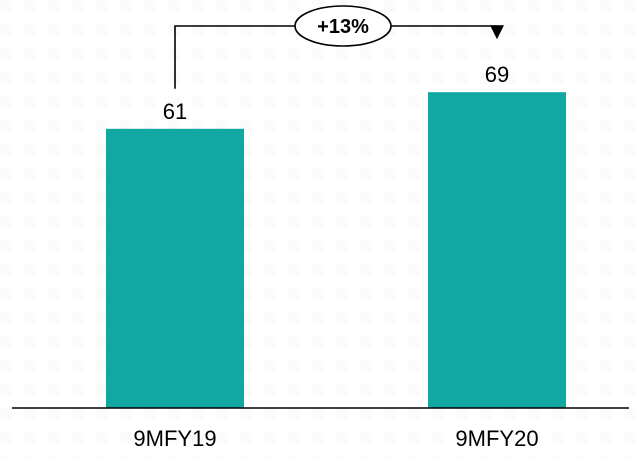  I want to click on value-label-9mfy19: 61, so click(175, 111).